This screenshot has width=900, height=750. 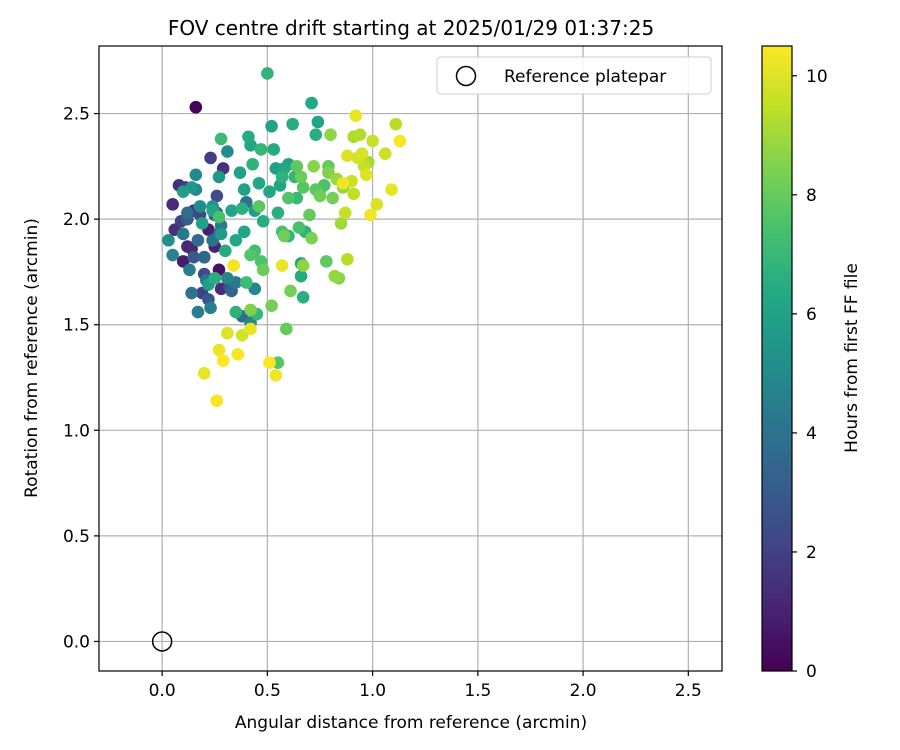 What do you see at coordinates (817, 77) in the screenshot?
I see `colorbar-tick-label: 10` at bounding box center [817, 77].